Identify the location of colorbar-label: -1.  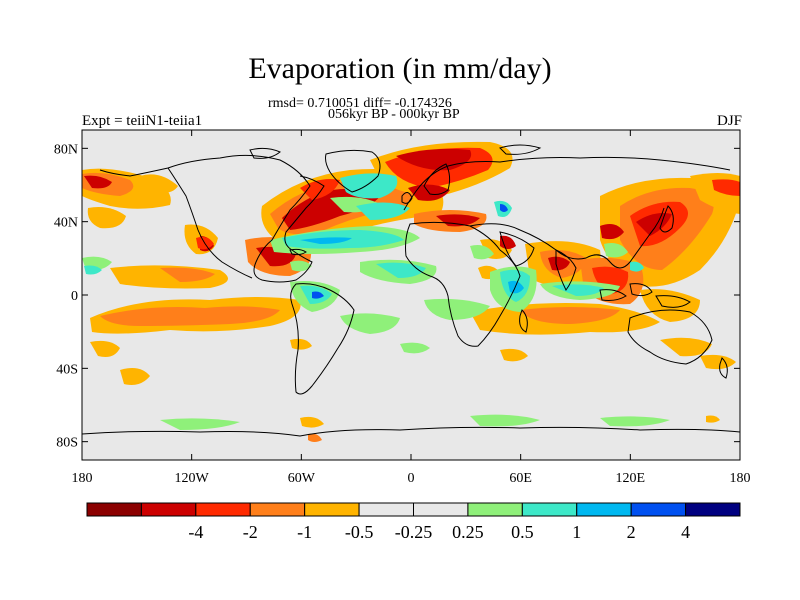
(304, 532).